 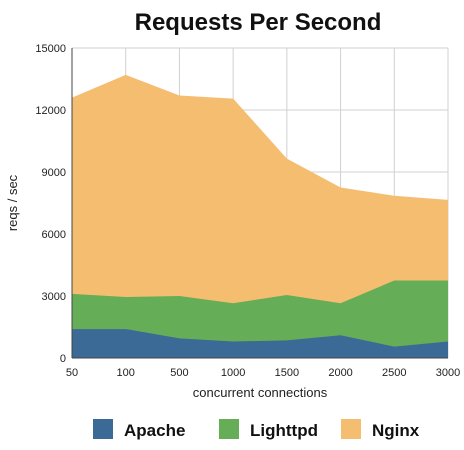 I want to click on y-tick-label: 15000, so click(x=50, y=49).